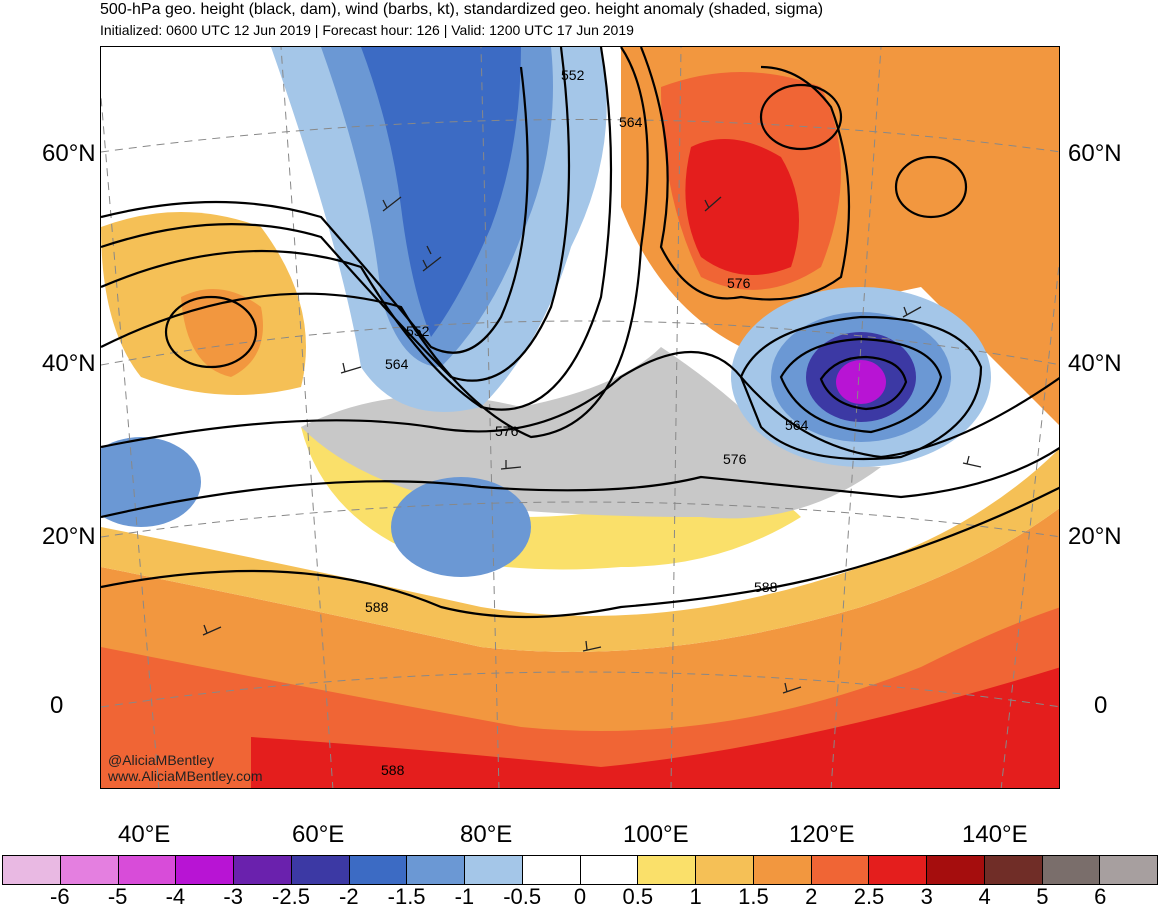  I want to click on lat-label-eq-left: 0, so click(57, 705).